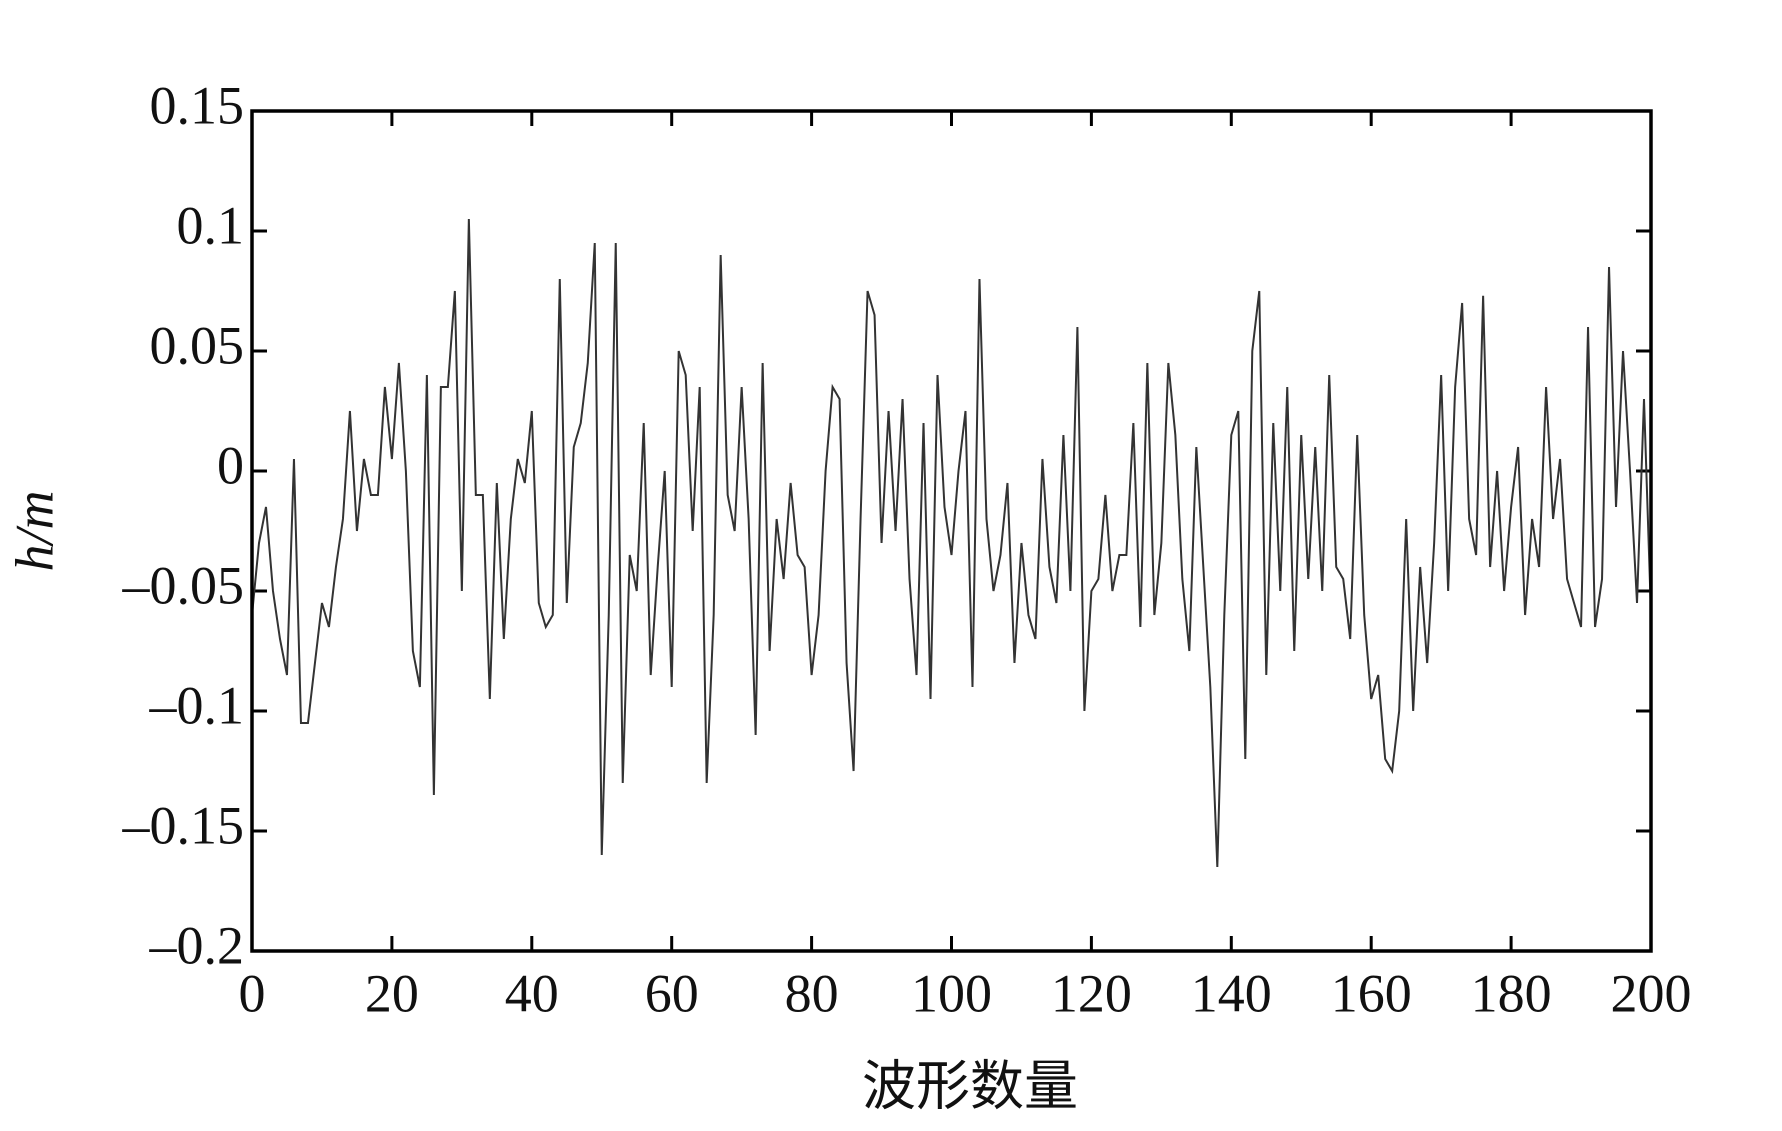 The height and width of the screenshot is (1131, 1782). Describe the element at coordinates (392, 993) in the screenshot. I see `x-tick-label: 20` at that location.